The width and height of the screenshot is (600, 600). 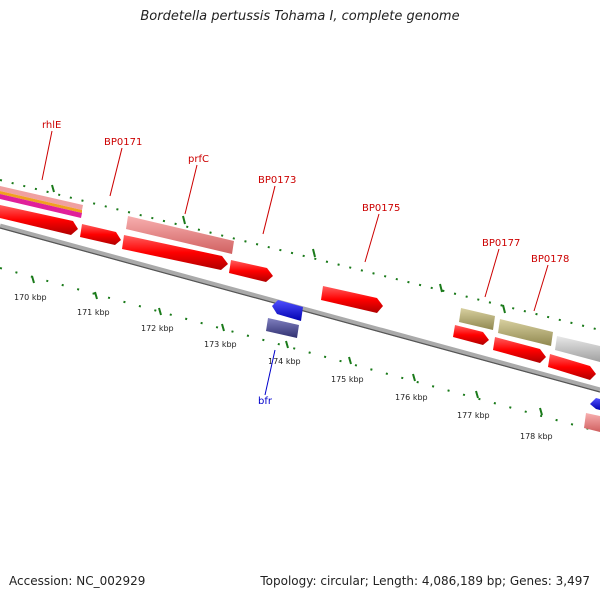 I want to click on feature-grey, so click(x=577, y=349).